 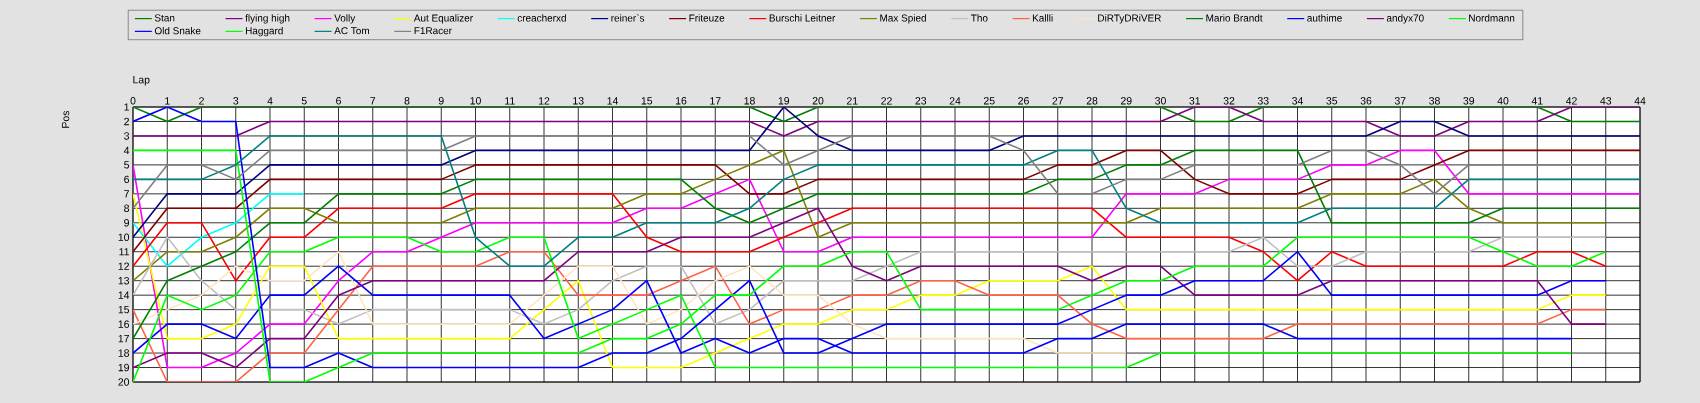 I want to click on x-tick-label: 8, so click(x=407, y=101).